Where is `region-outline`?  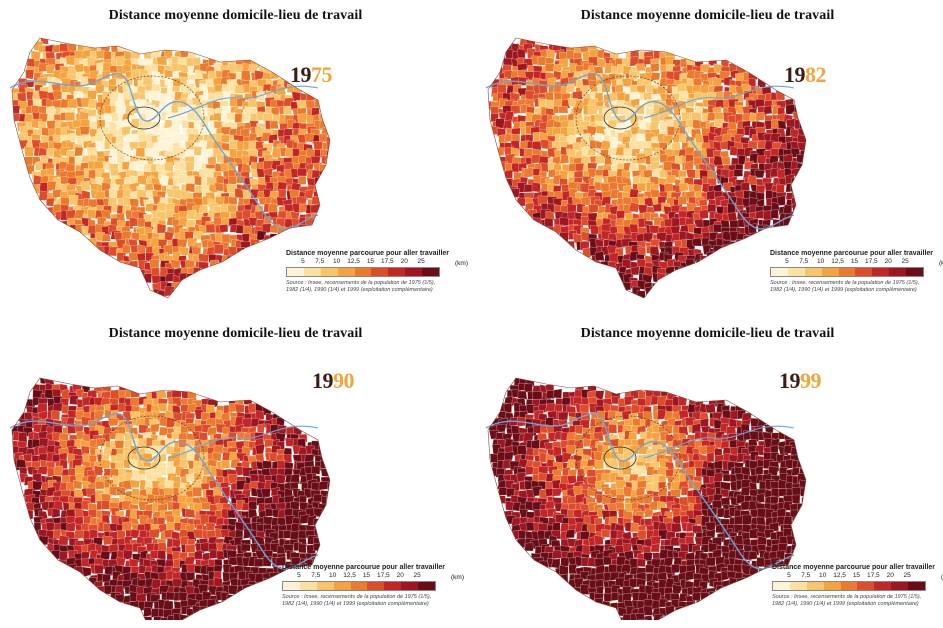
region-outline is located at coordinates (647, 498).